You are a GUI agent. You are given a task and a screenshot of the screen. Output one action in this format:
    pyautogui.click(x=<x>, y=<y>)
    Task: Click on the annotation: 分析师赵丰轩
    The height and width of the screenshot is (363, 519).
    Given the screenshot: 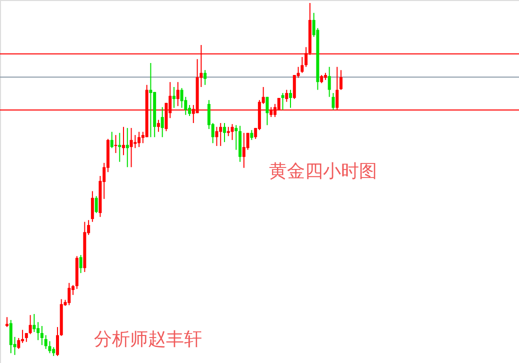 What is the action you would take?
    pyautogui.click(x=148, y=339)
    